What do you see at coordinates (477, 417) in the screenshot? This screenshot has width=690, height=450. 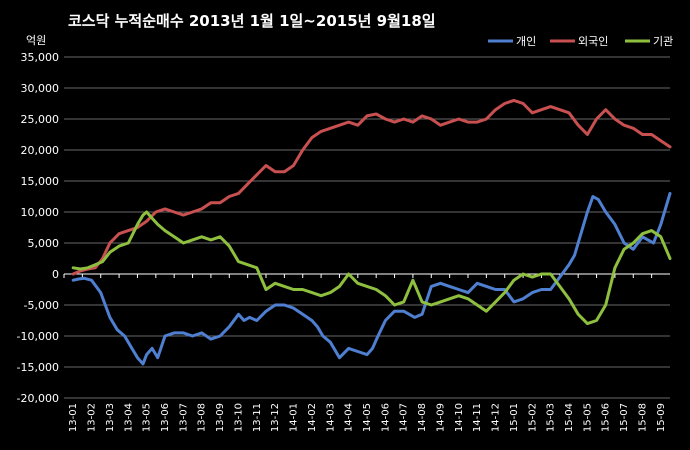 I see `x-tick-label: 14-11` at bounding box center [477, 417].